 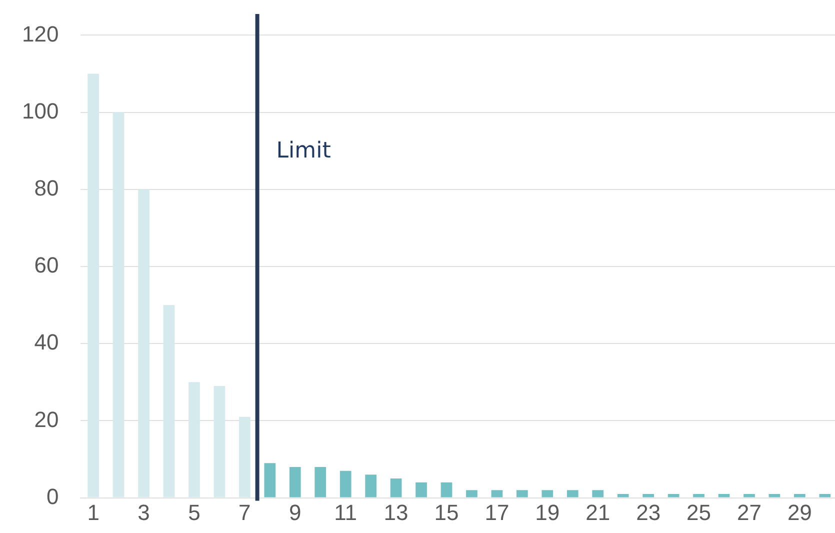 I want to click on x-tick-label: 11, so click(x=346, y=513).